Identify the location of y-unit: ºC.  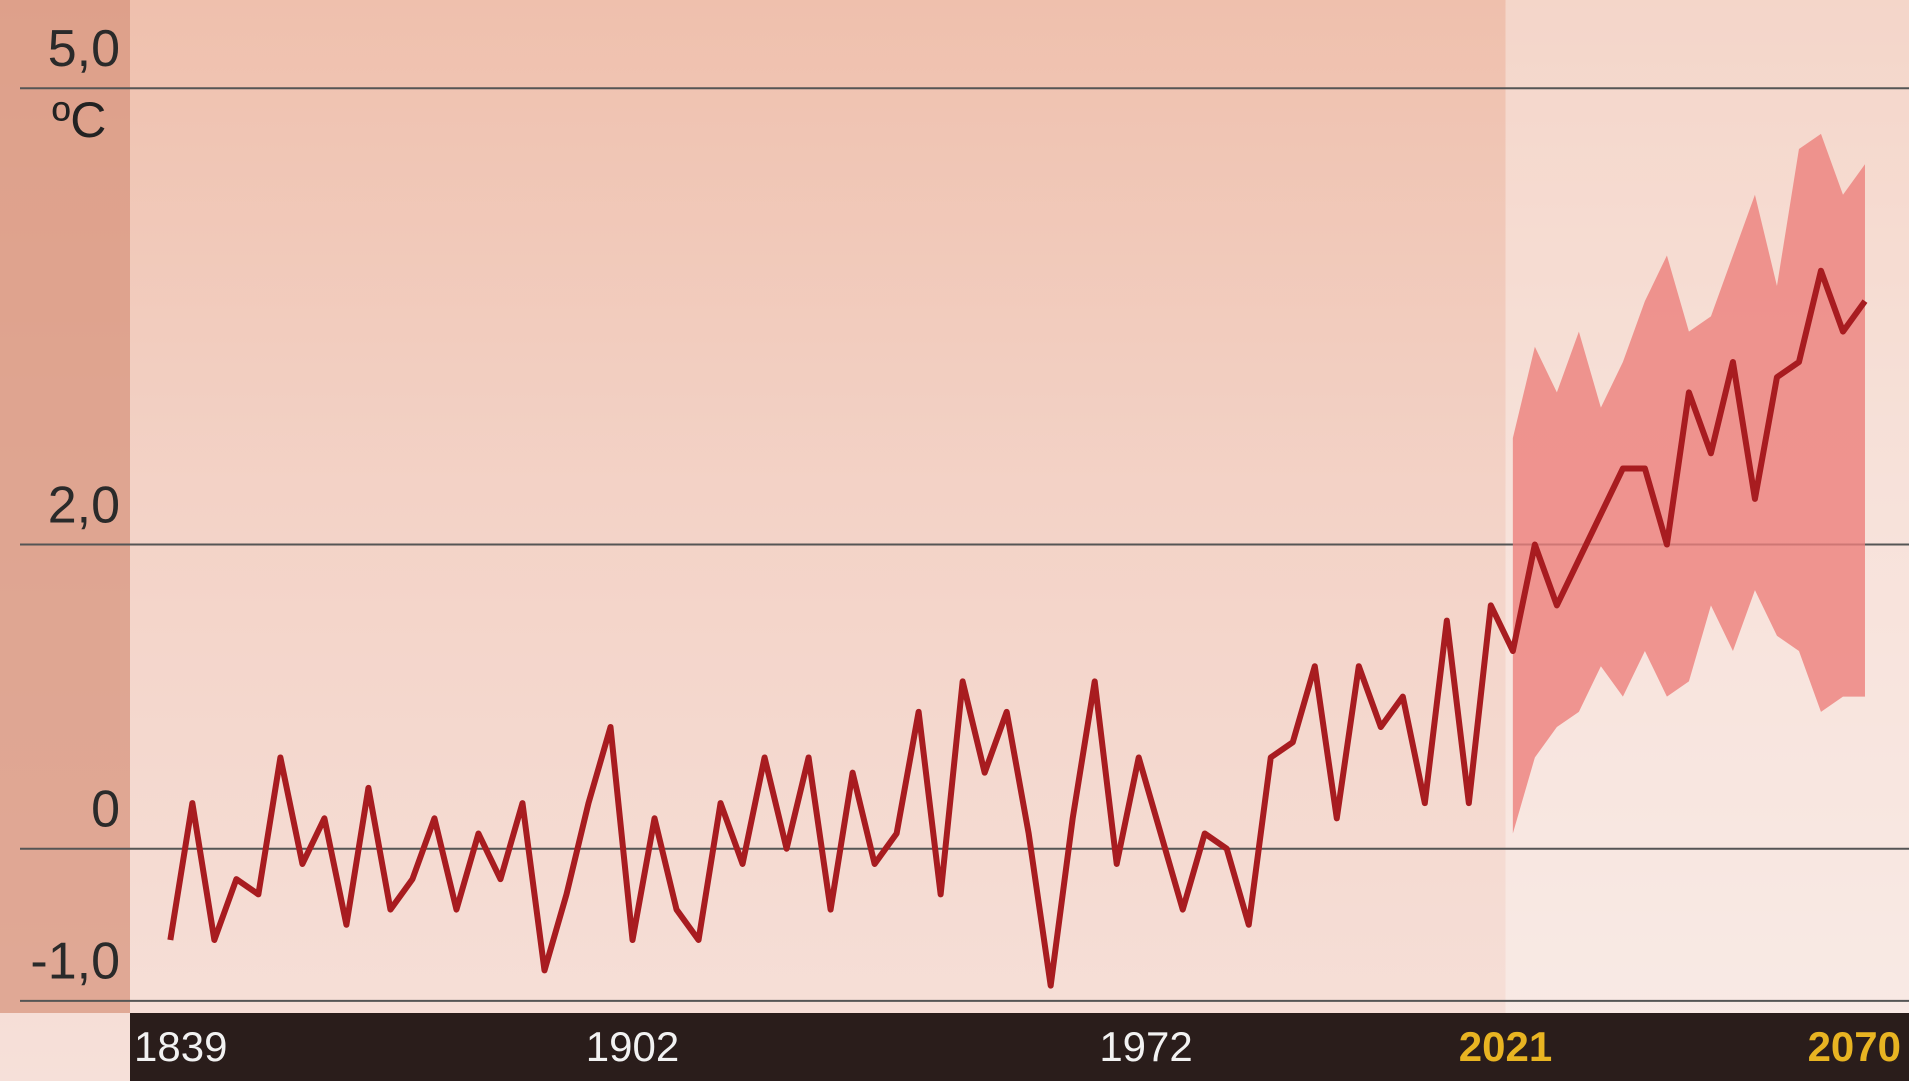
(79, 120).